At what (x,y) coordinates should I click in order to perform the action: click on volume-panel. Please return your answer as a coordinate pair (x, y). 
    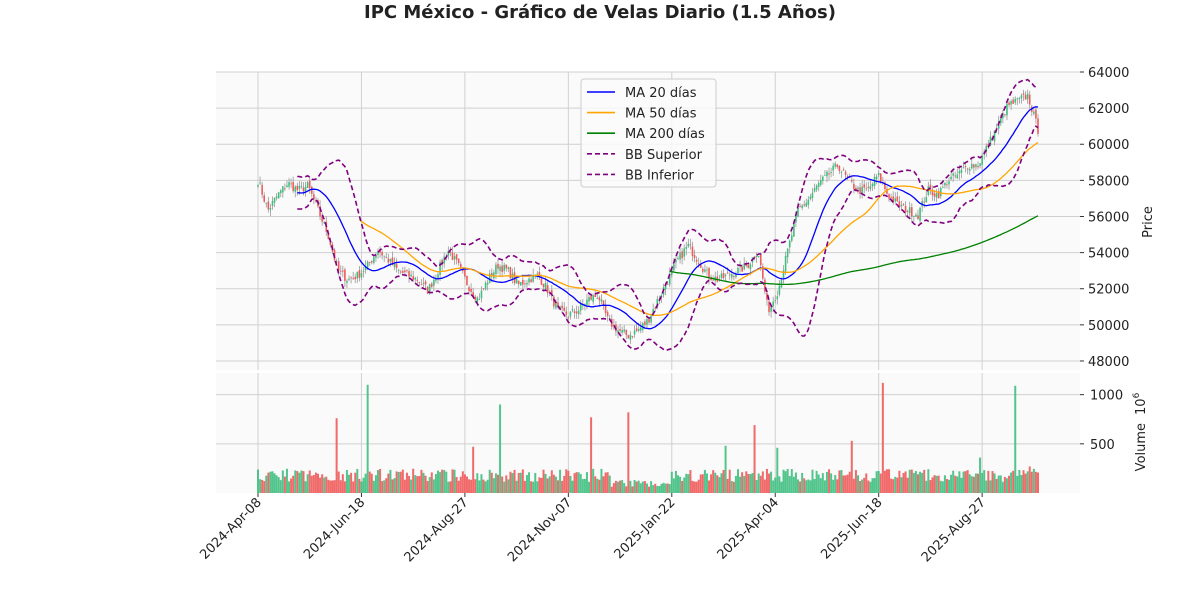
    Looking at the image, I should click on (648, 433).